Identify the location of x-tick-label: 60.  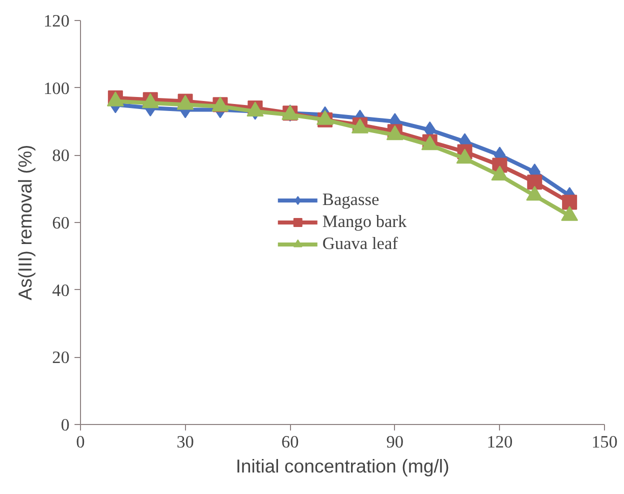
(290, 442).